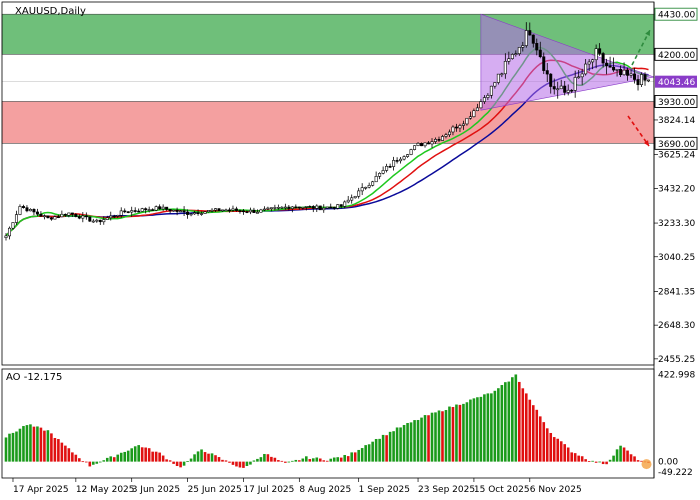 The width and height of the screenshot is (700, 500). Describe the element at coordinates (676, 258) in the screenshot. I see `y-tick-label: 3040.25` at that location.